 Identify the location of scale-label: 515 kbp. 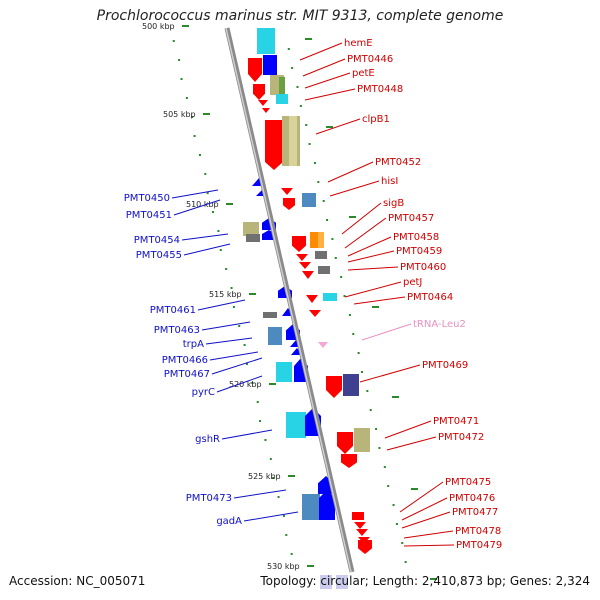
(225, 294).